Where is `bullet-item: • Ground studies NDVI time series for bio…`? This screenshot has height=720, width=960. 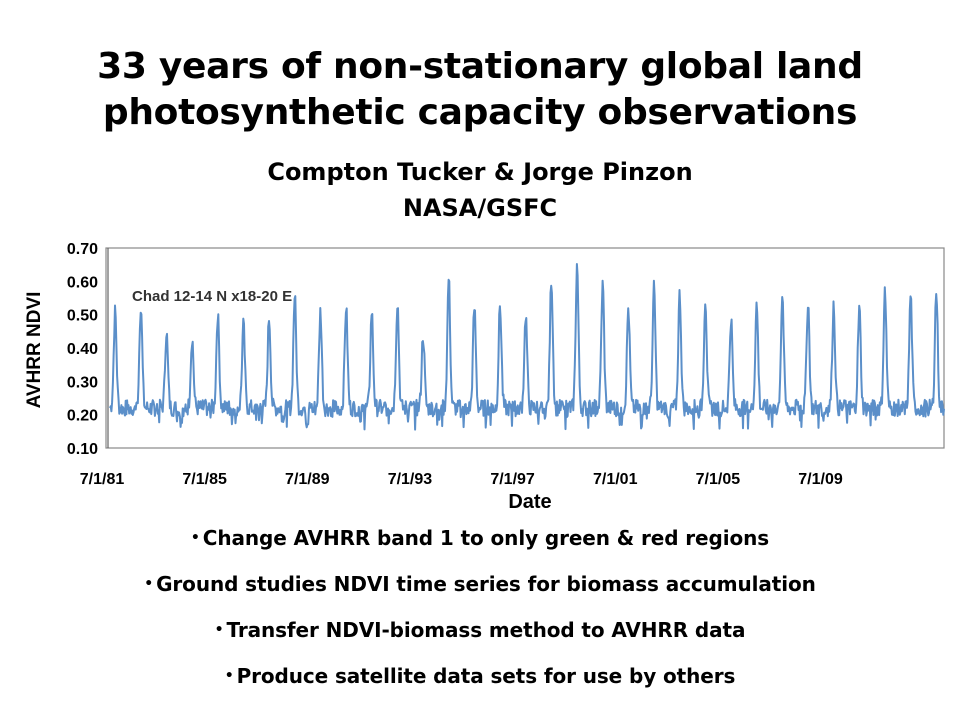 bullet-item: • Ground studies NDVI time series for bio… is located at coordinates (480, 584).